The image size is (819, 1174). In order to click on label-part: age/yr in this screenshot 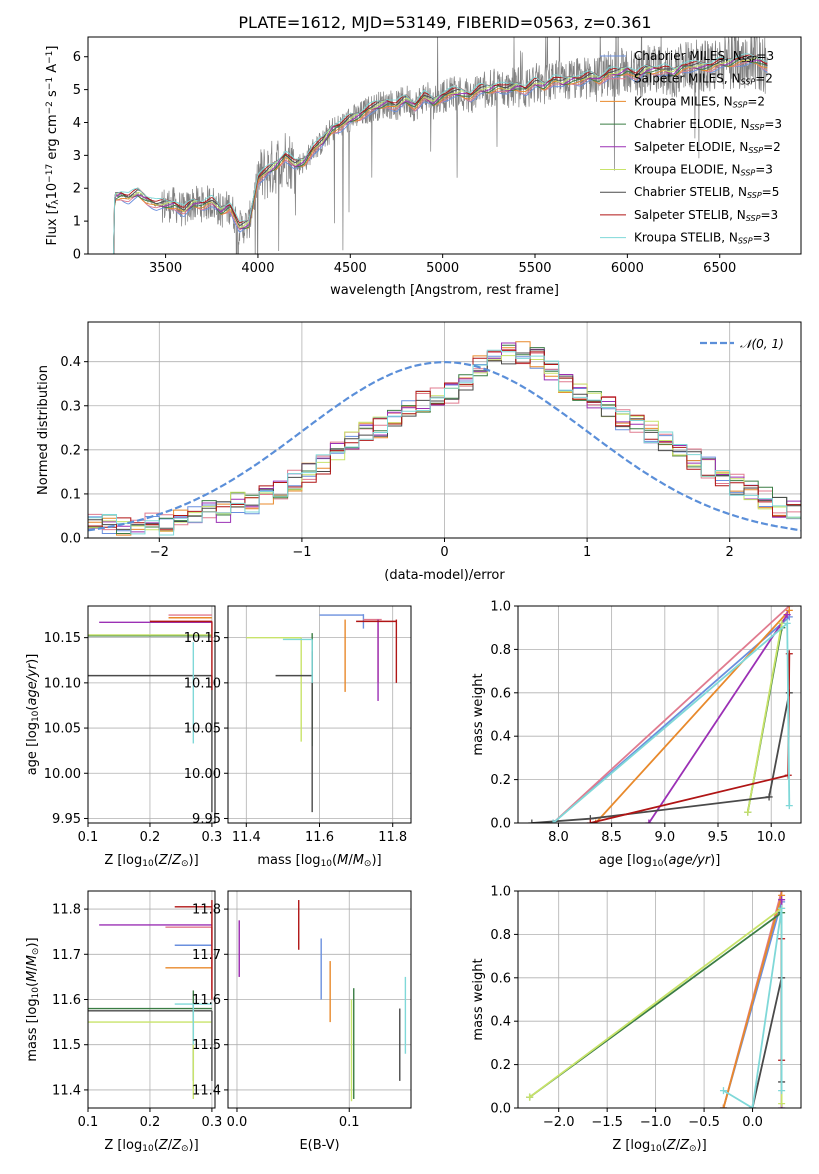, I will do `click(32, 683)`.